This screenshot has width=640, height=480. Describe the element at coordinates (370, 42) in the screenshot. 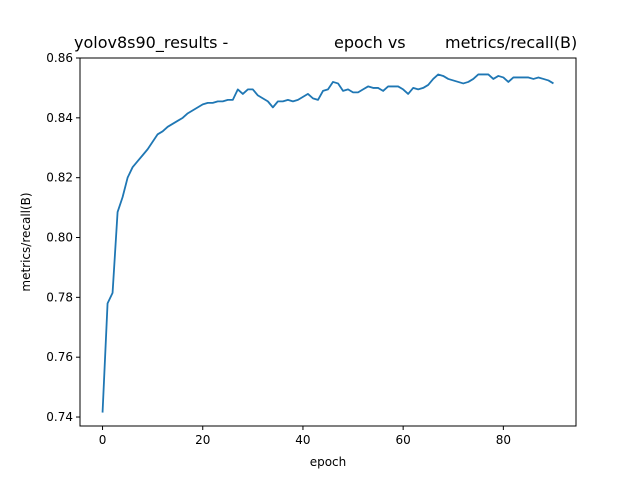

I see `chart-title-part-2: epoch vs` at that location.